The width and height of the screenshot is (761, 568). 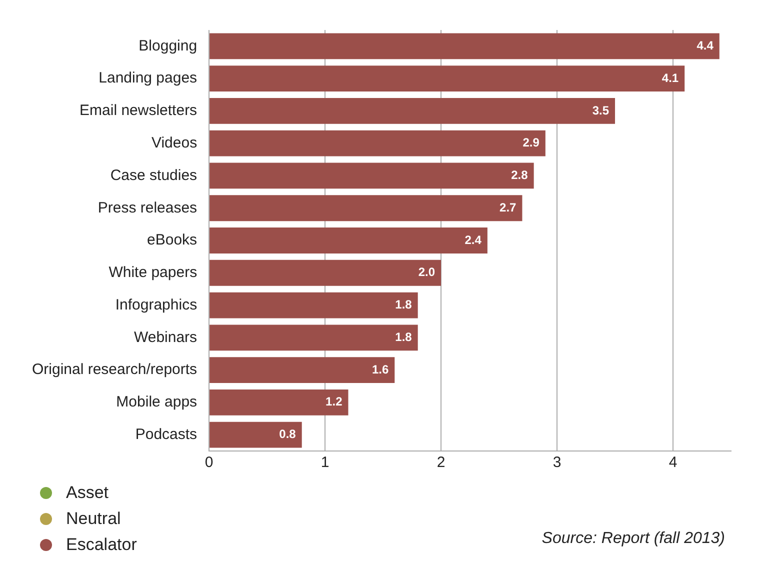 What do you see at coordinates (153, 273) in the screenshot?
I see `y-tick-label: White papers` at bounding box center [153, 273].